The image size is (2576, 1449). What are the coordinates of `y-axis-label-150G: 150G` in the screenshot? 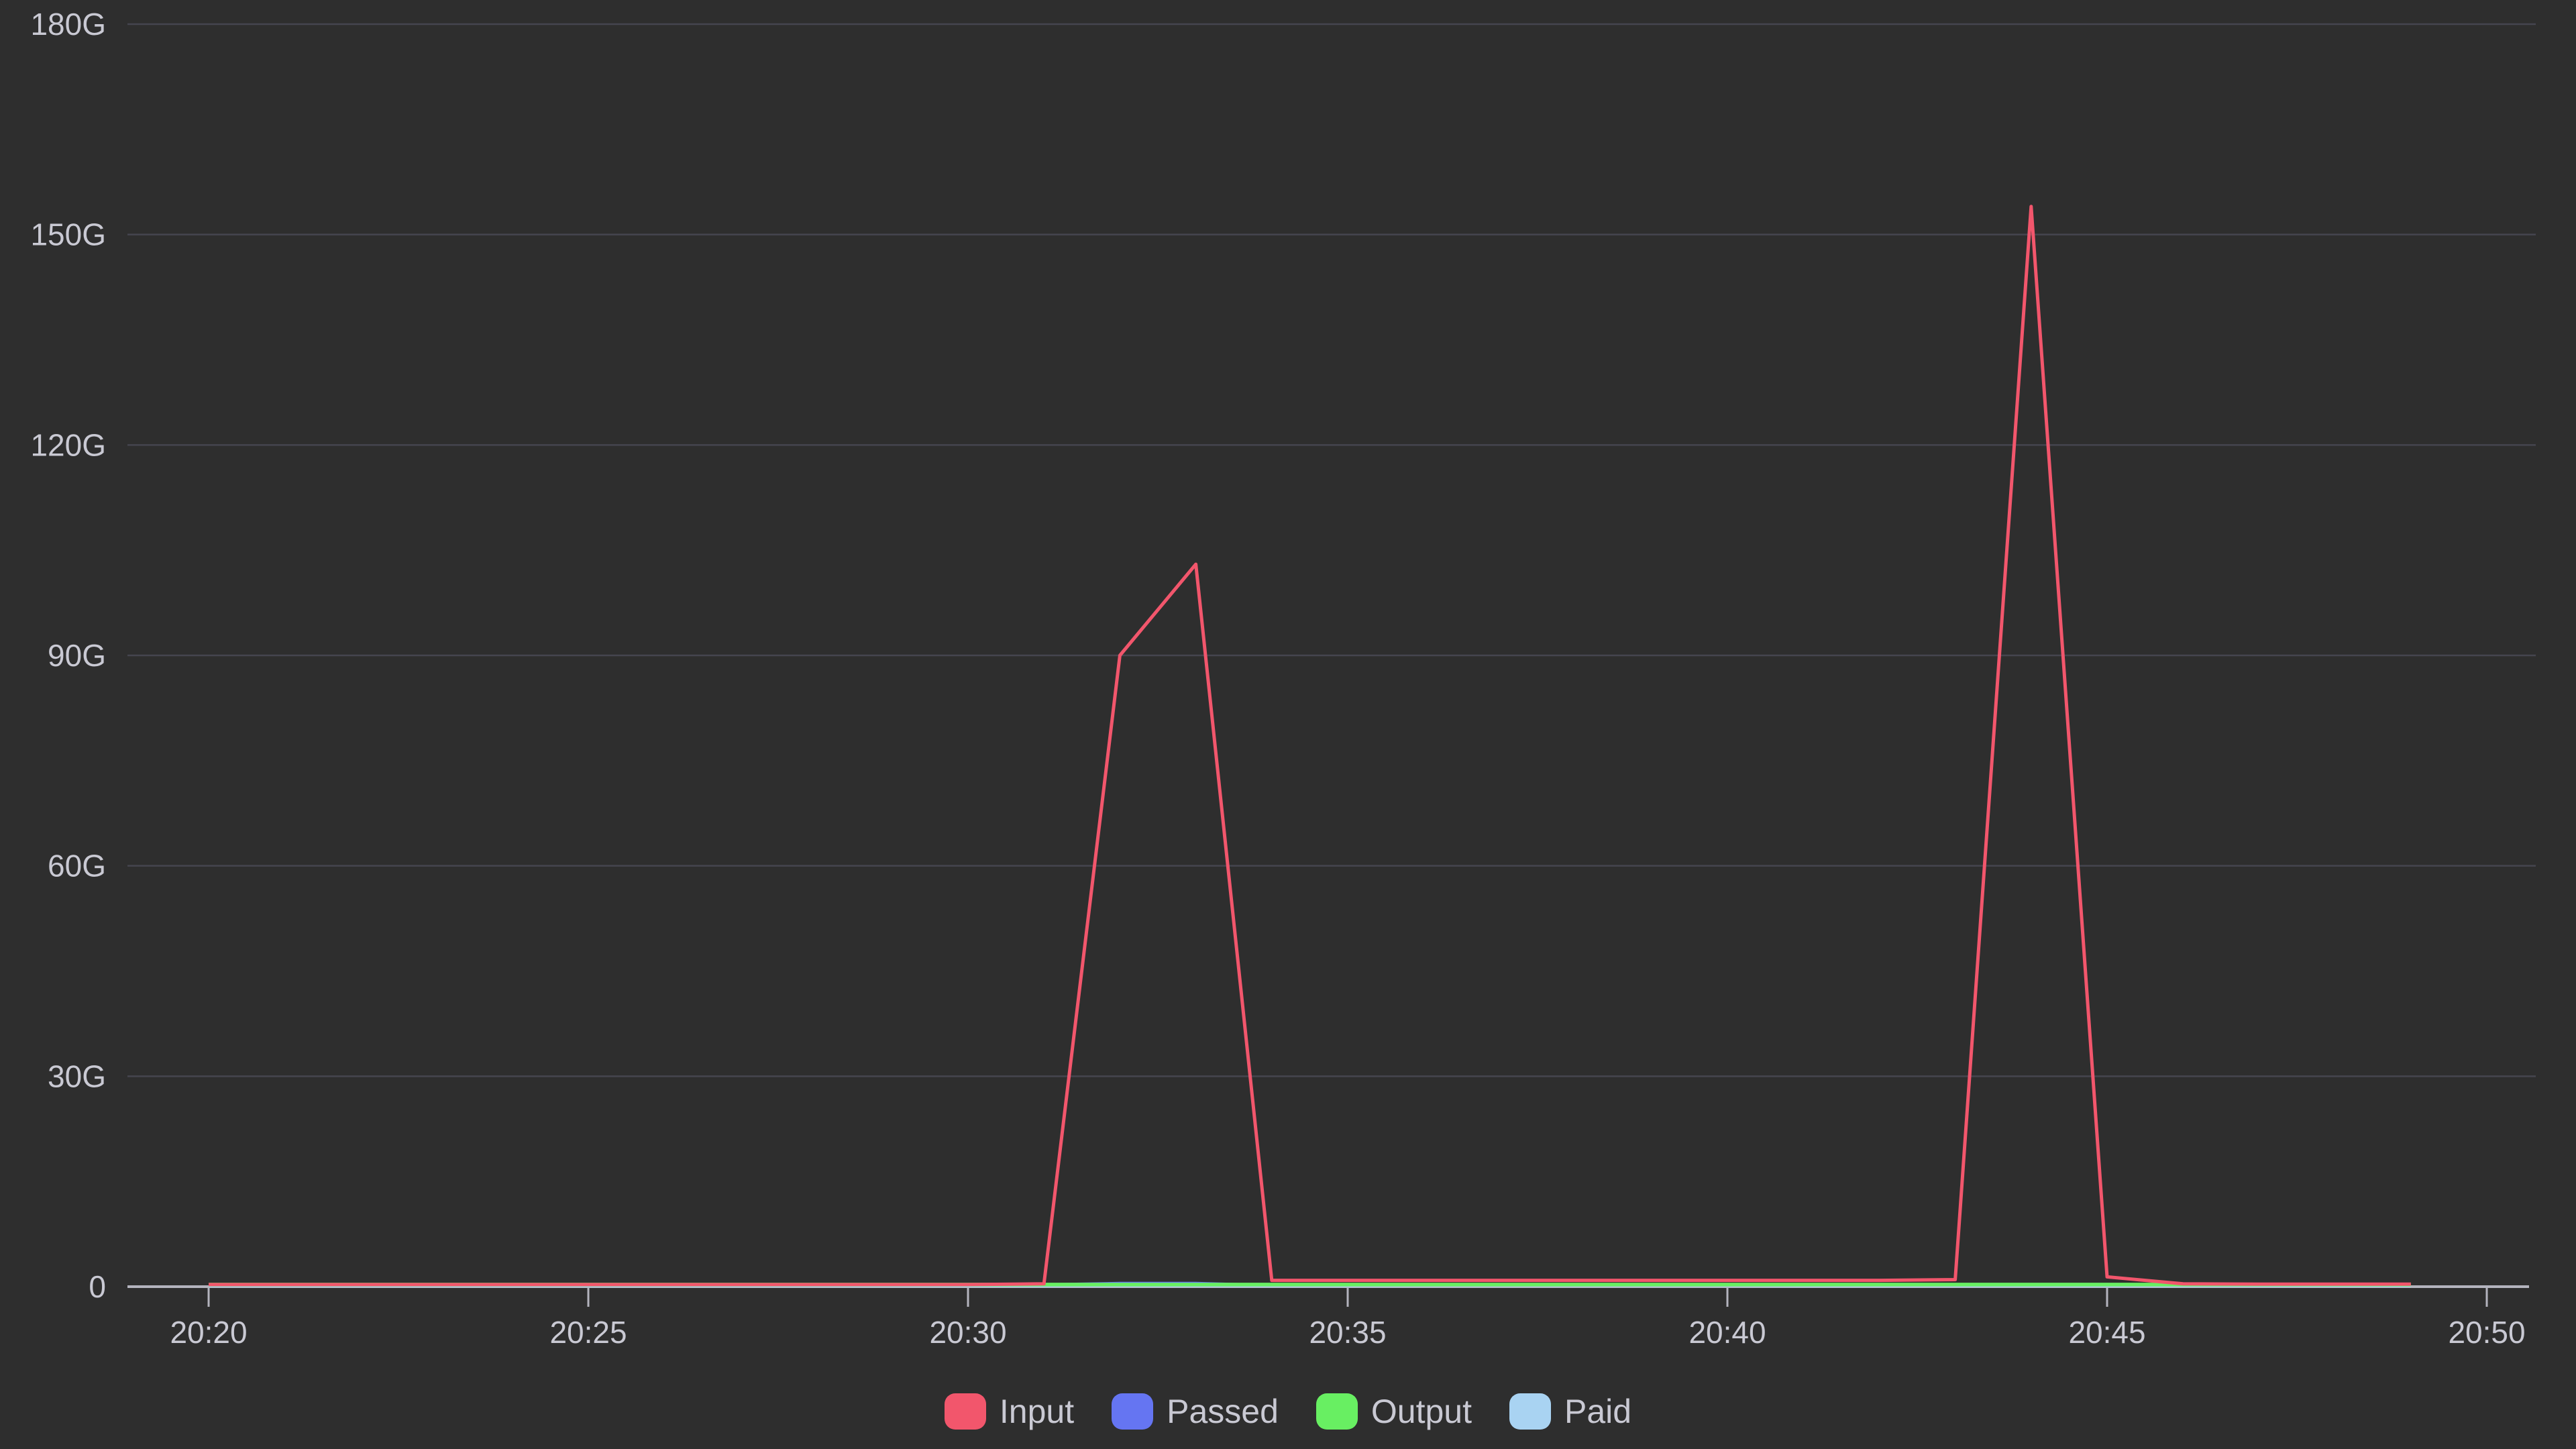 It's located at (68, 234).